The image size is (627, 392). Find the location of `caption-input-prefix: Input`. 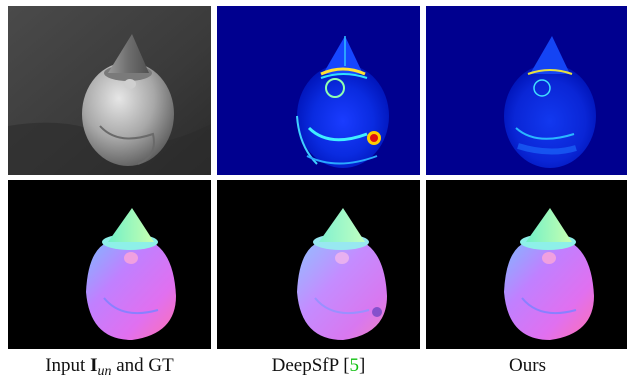

caption-input-prefix: Input is located at coordinates (67, 365).